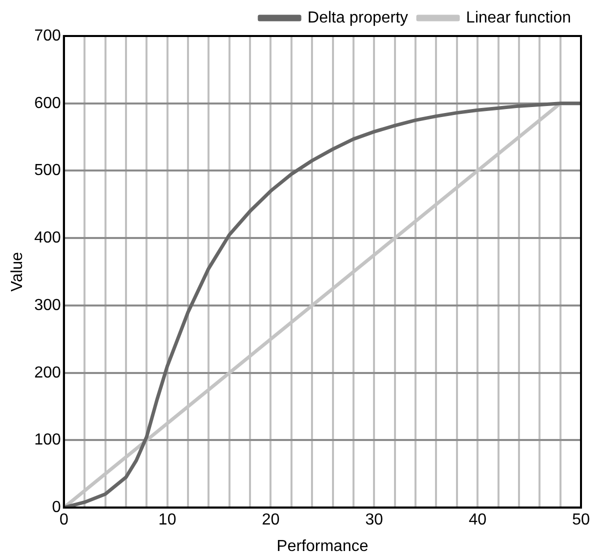 This screenshot has height=560, width=593. Describe the element at coordinates (47, 440) in the screenshot. I see `y-tick-label: 100` at that location.